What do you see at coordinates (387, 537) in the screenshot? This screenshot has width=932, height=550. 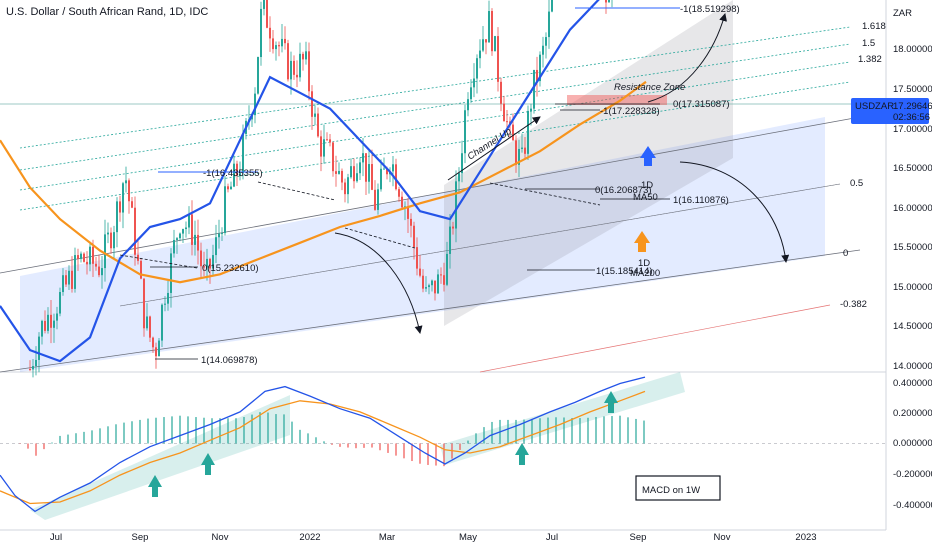 I see `x-tick-label-4: Mar` at bounding box center [387, 537].